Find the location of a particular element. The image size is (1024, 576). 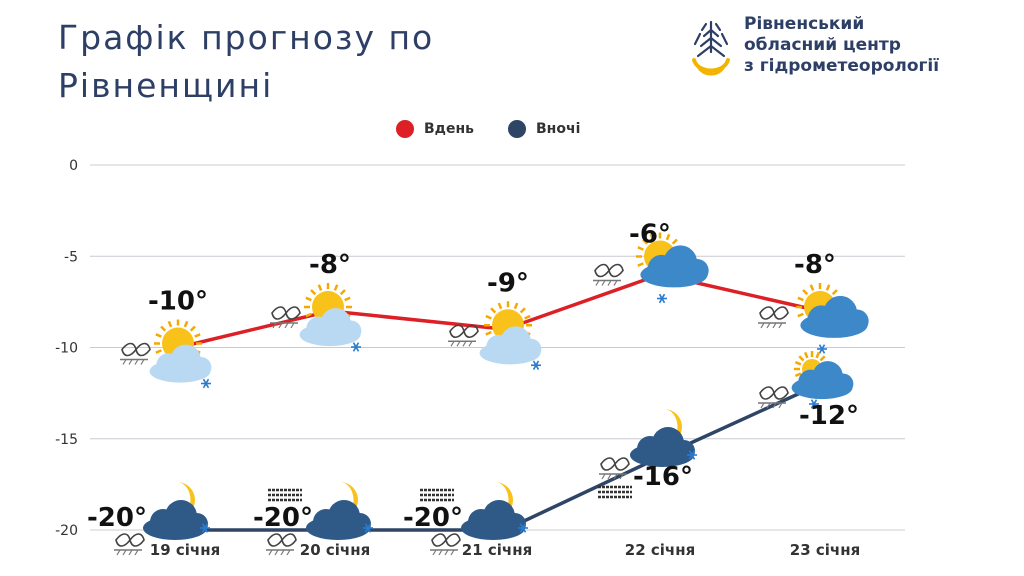

y-tick-label: -20 is located at coordinates (66, 531).